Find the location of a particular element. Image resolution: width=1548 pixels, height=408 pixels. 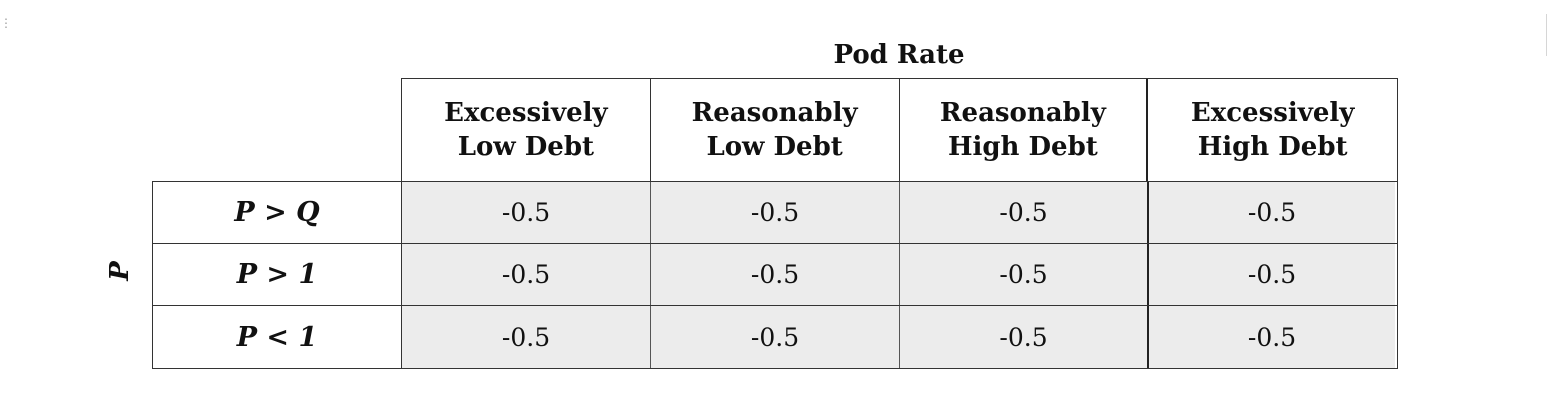

table-row: P < 1 -0.5 -0.5 -0.5 -0.5 is located at coordinates (775, 337).